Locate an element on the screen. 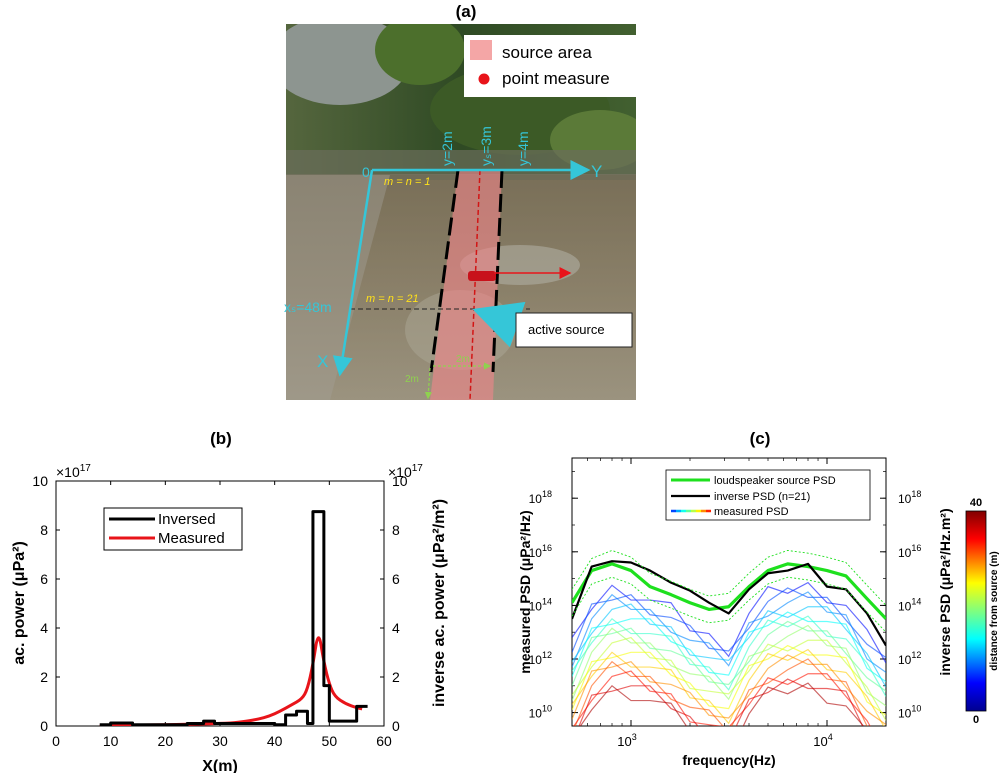  chart-b-ylabel-right: inverse ac. power (μPa²/m²) is located at coordinates (439, 603).